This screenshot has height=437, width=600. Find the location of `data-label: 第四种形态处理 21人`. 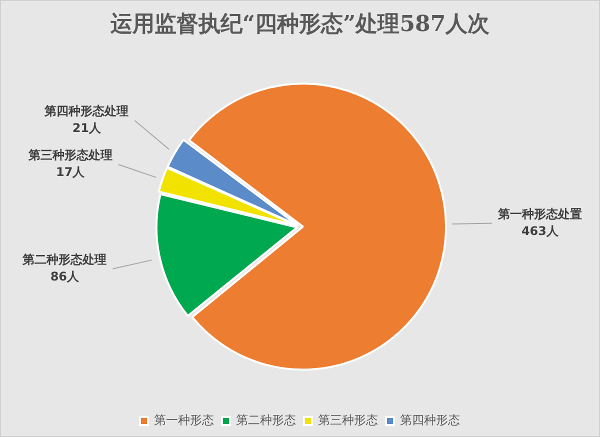

data-label: 第四种形态处理 21人 is located at coordinates (86, 120).